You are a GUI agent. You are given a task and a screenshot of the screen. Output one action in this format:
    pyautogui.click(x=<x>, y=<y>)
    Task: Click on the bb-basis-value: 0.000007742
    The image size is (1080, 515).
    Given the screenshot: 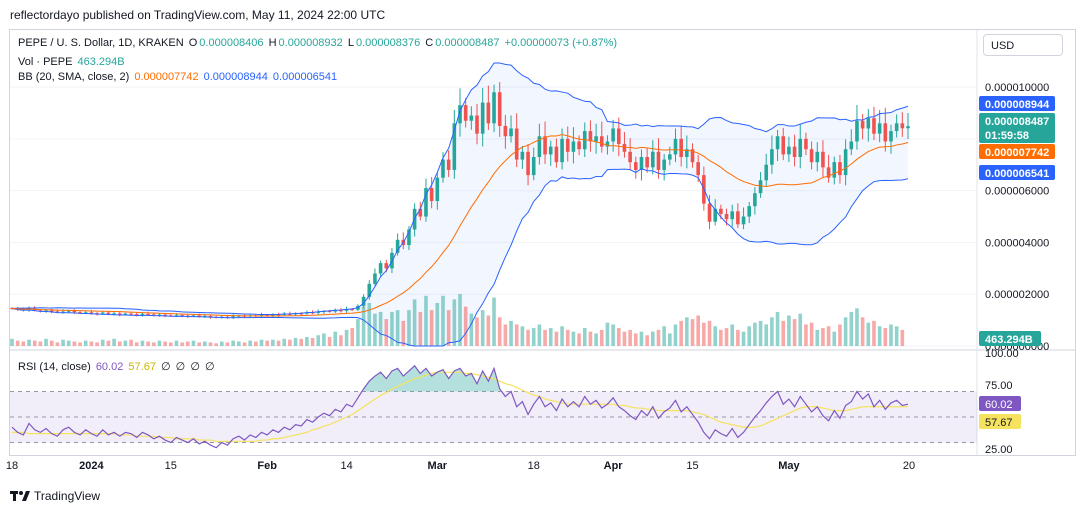 What is the action you would take?
    pyautogui.click(x=166, y=77)
    